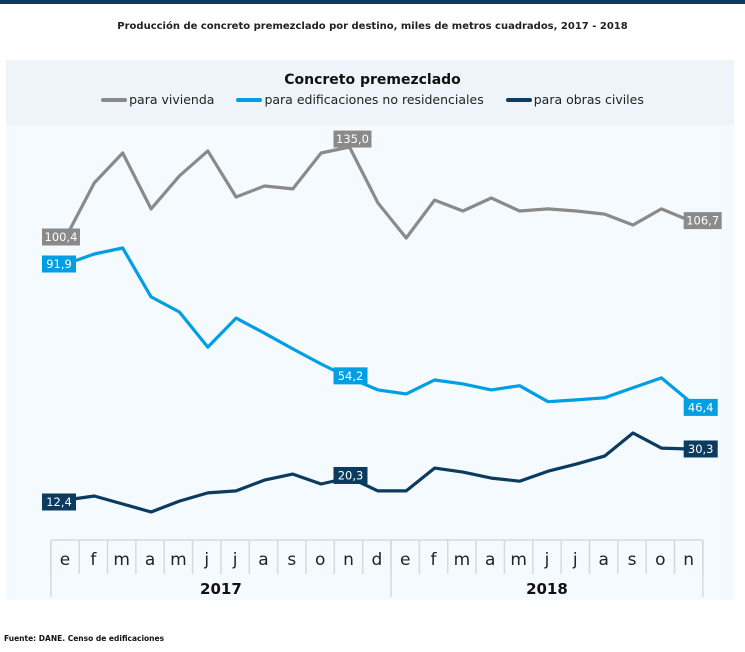 The image size is (745, 652). I want to click on year-label: 2018, so click(547, 589).